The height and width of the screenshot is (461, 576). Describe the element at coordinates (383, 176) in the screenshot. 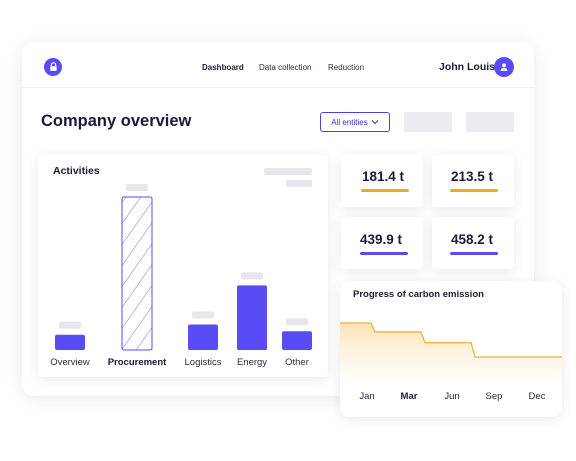

I see `stat-value: 181.4 t` at that location.